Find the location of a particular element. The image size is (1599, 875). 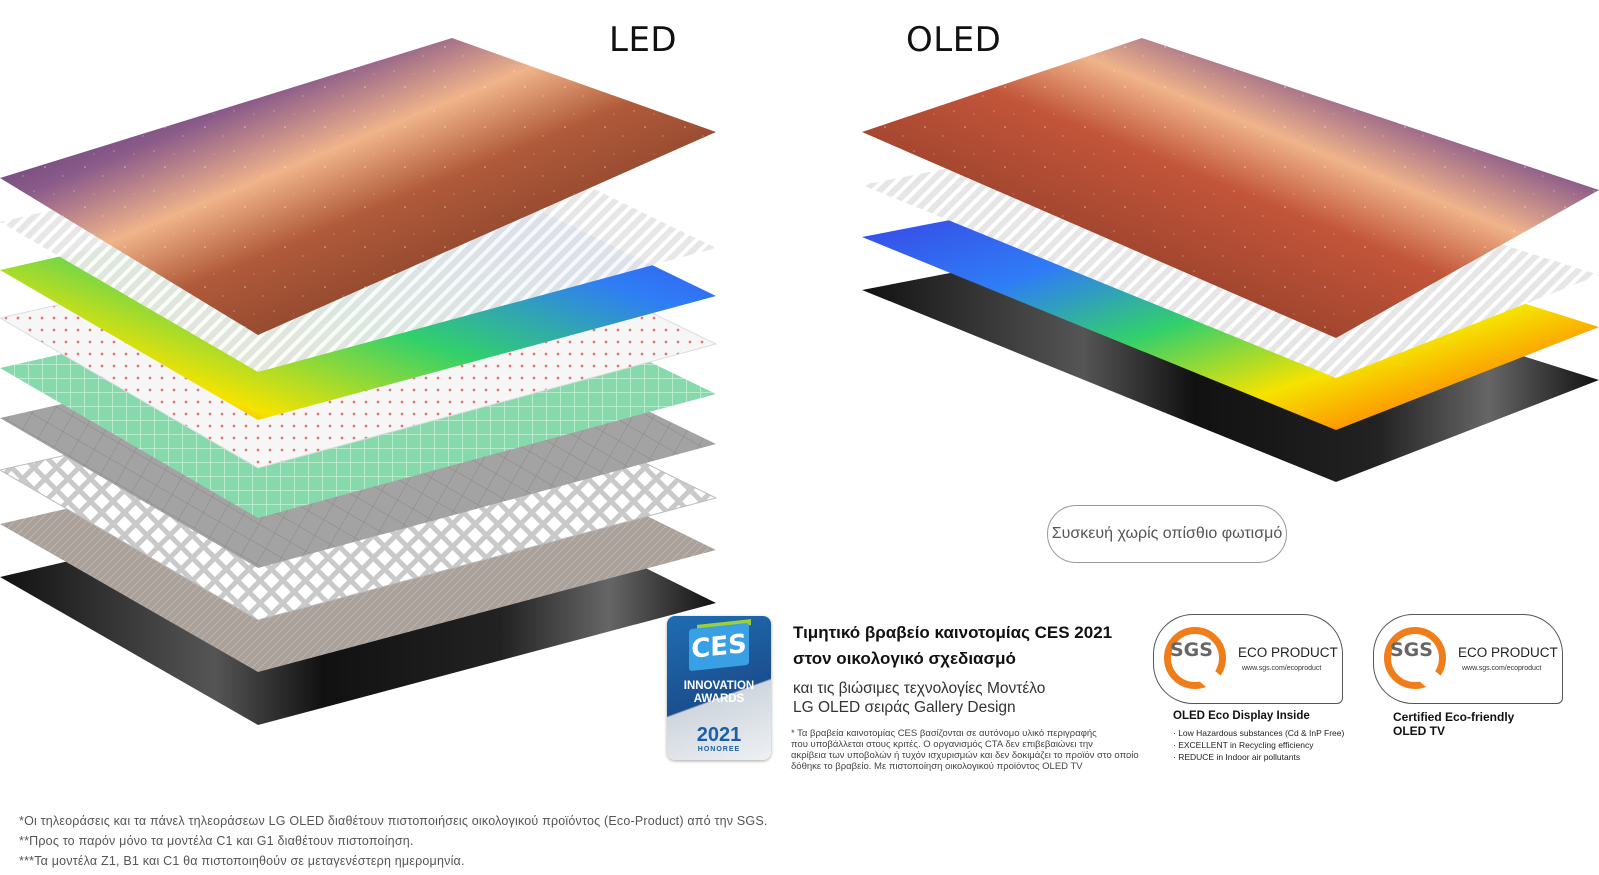

sgs-caption-b: Certified Eco-friendly OLED TV is located at coordinates (1483, 724).